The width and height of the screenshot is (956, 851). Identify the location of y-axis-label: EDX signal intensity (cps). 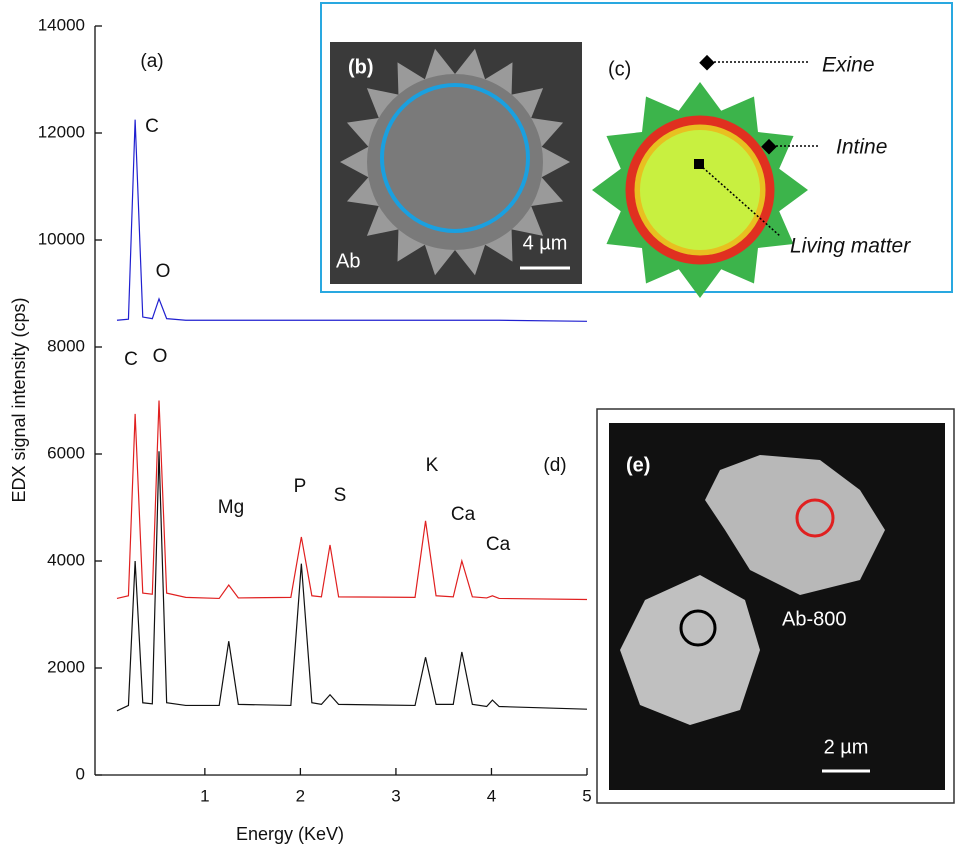
(19, 399).